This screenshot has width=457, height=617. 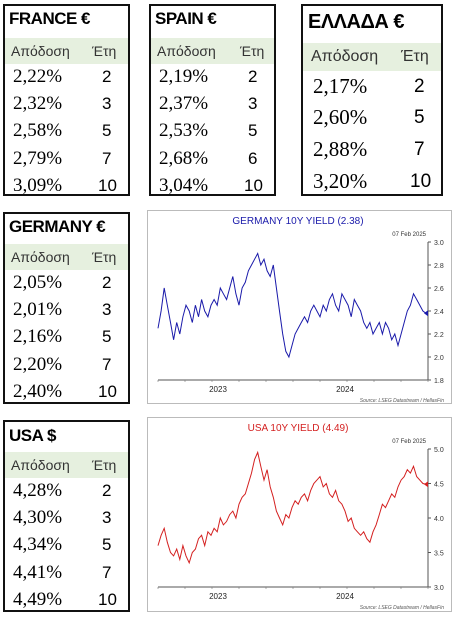 What do you see at coordinates (38, 103) in the screenshot?
I see `yield-value: 2,32%` at bounding box center [38, 103].